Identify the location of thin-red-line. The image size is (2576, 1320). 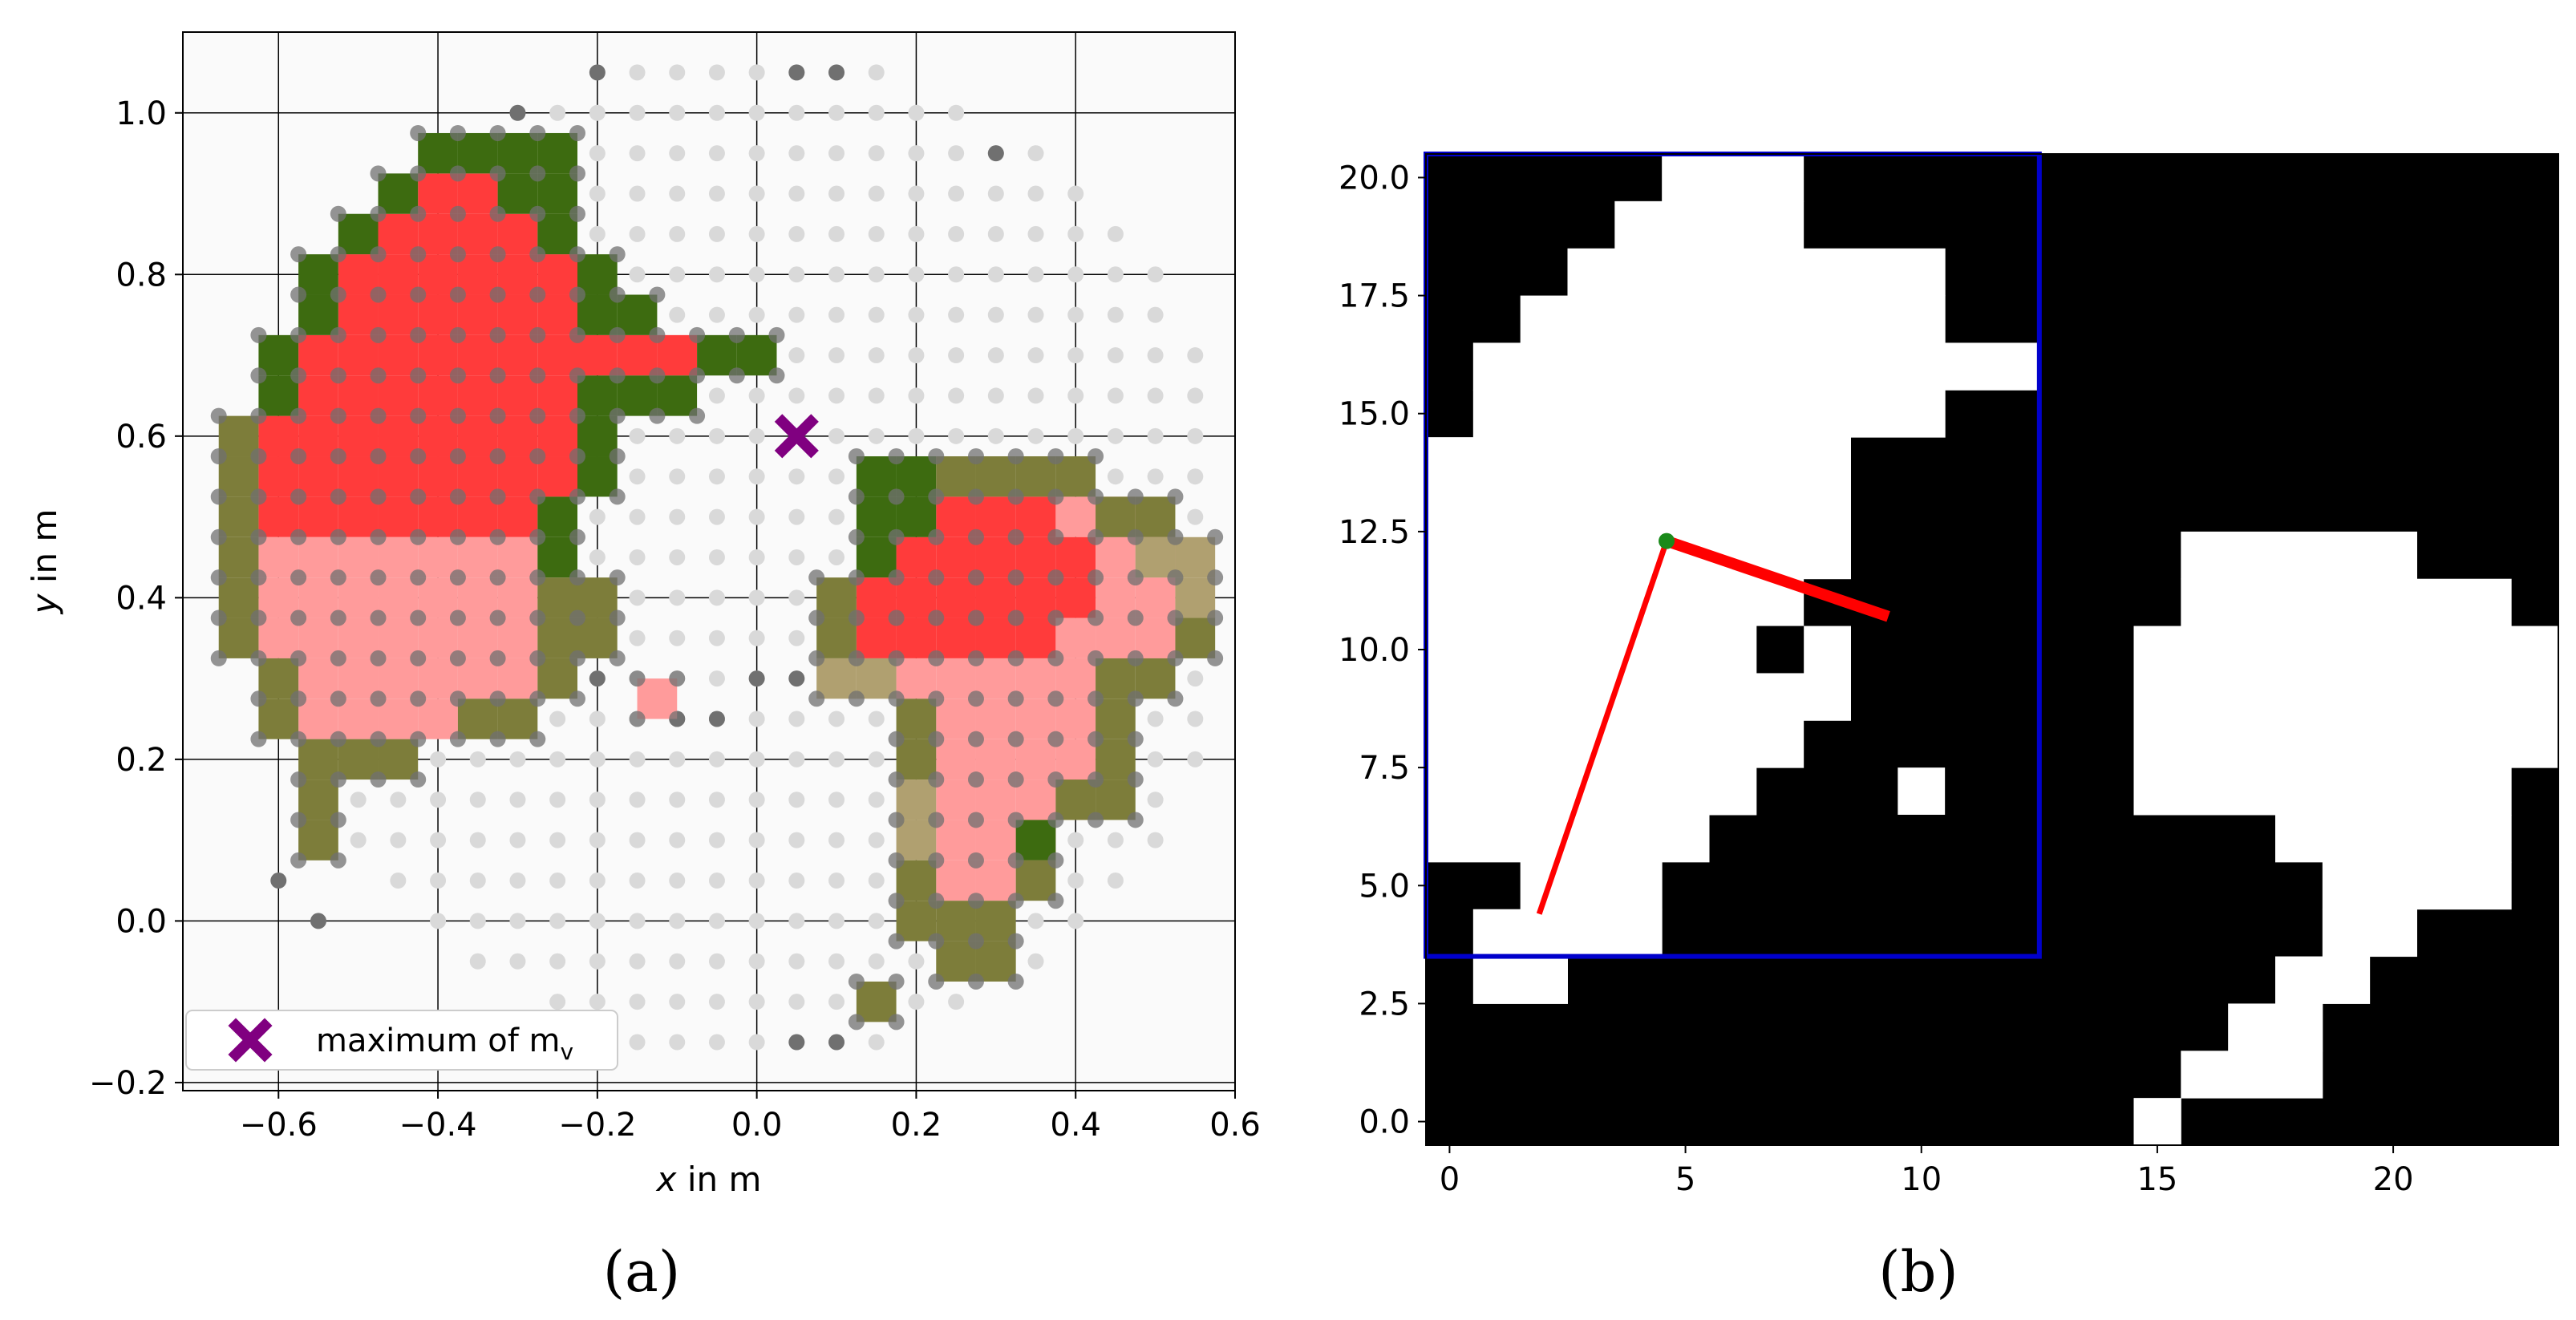
(1603, 727).